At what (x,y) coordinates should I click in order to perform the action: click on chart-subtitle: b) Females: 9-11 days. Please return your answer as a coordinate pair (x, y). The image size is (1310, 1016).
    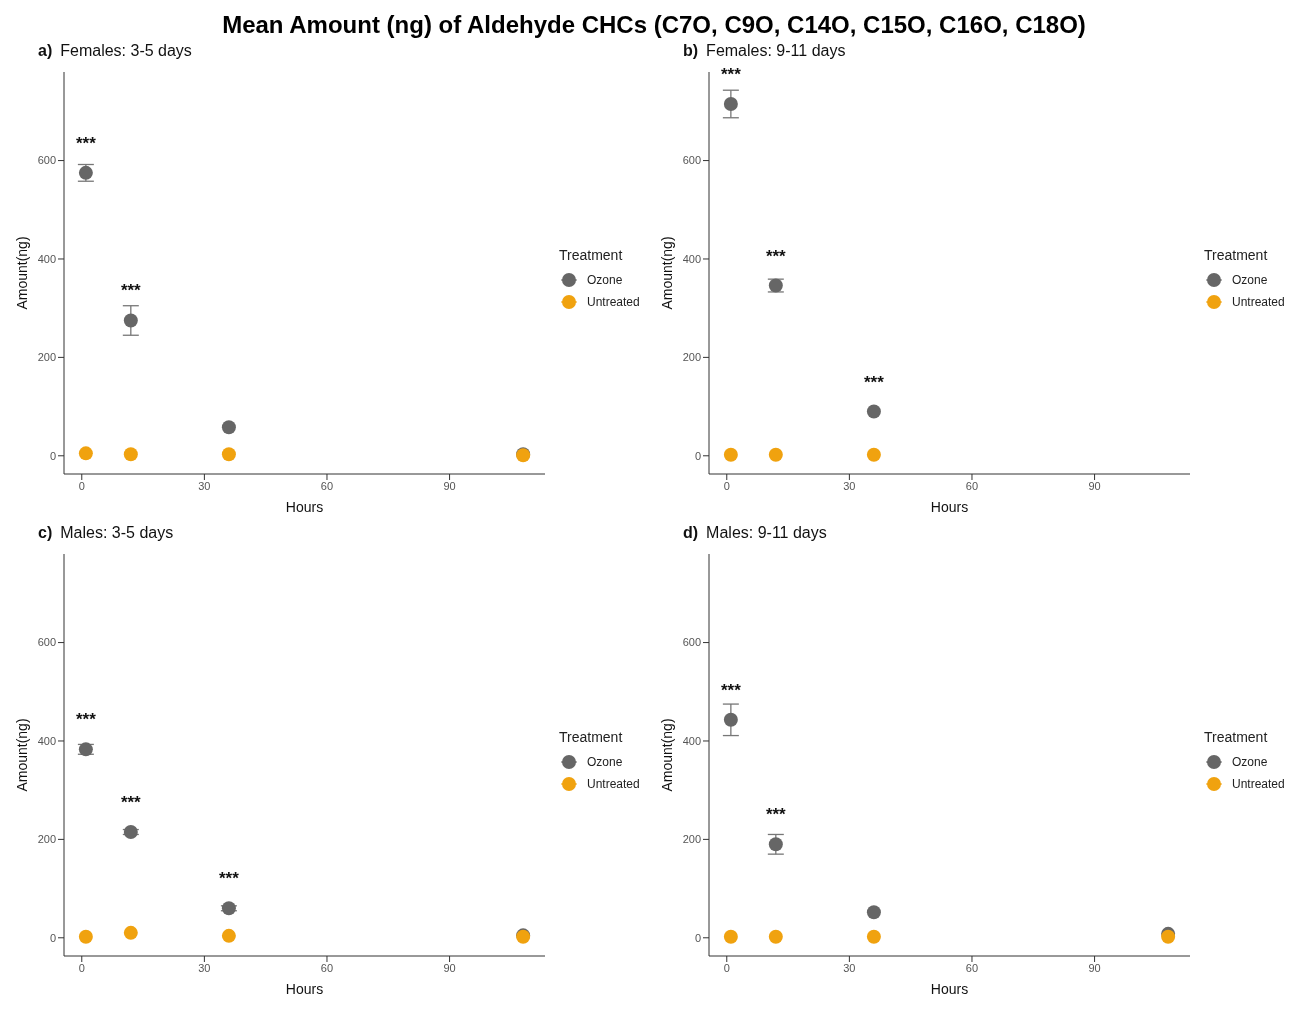
    Looking at the image, I should click on (764, 50).